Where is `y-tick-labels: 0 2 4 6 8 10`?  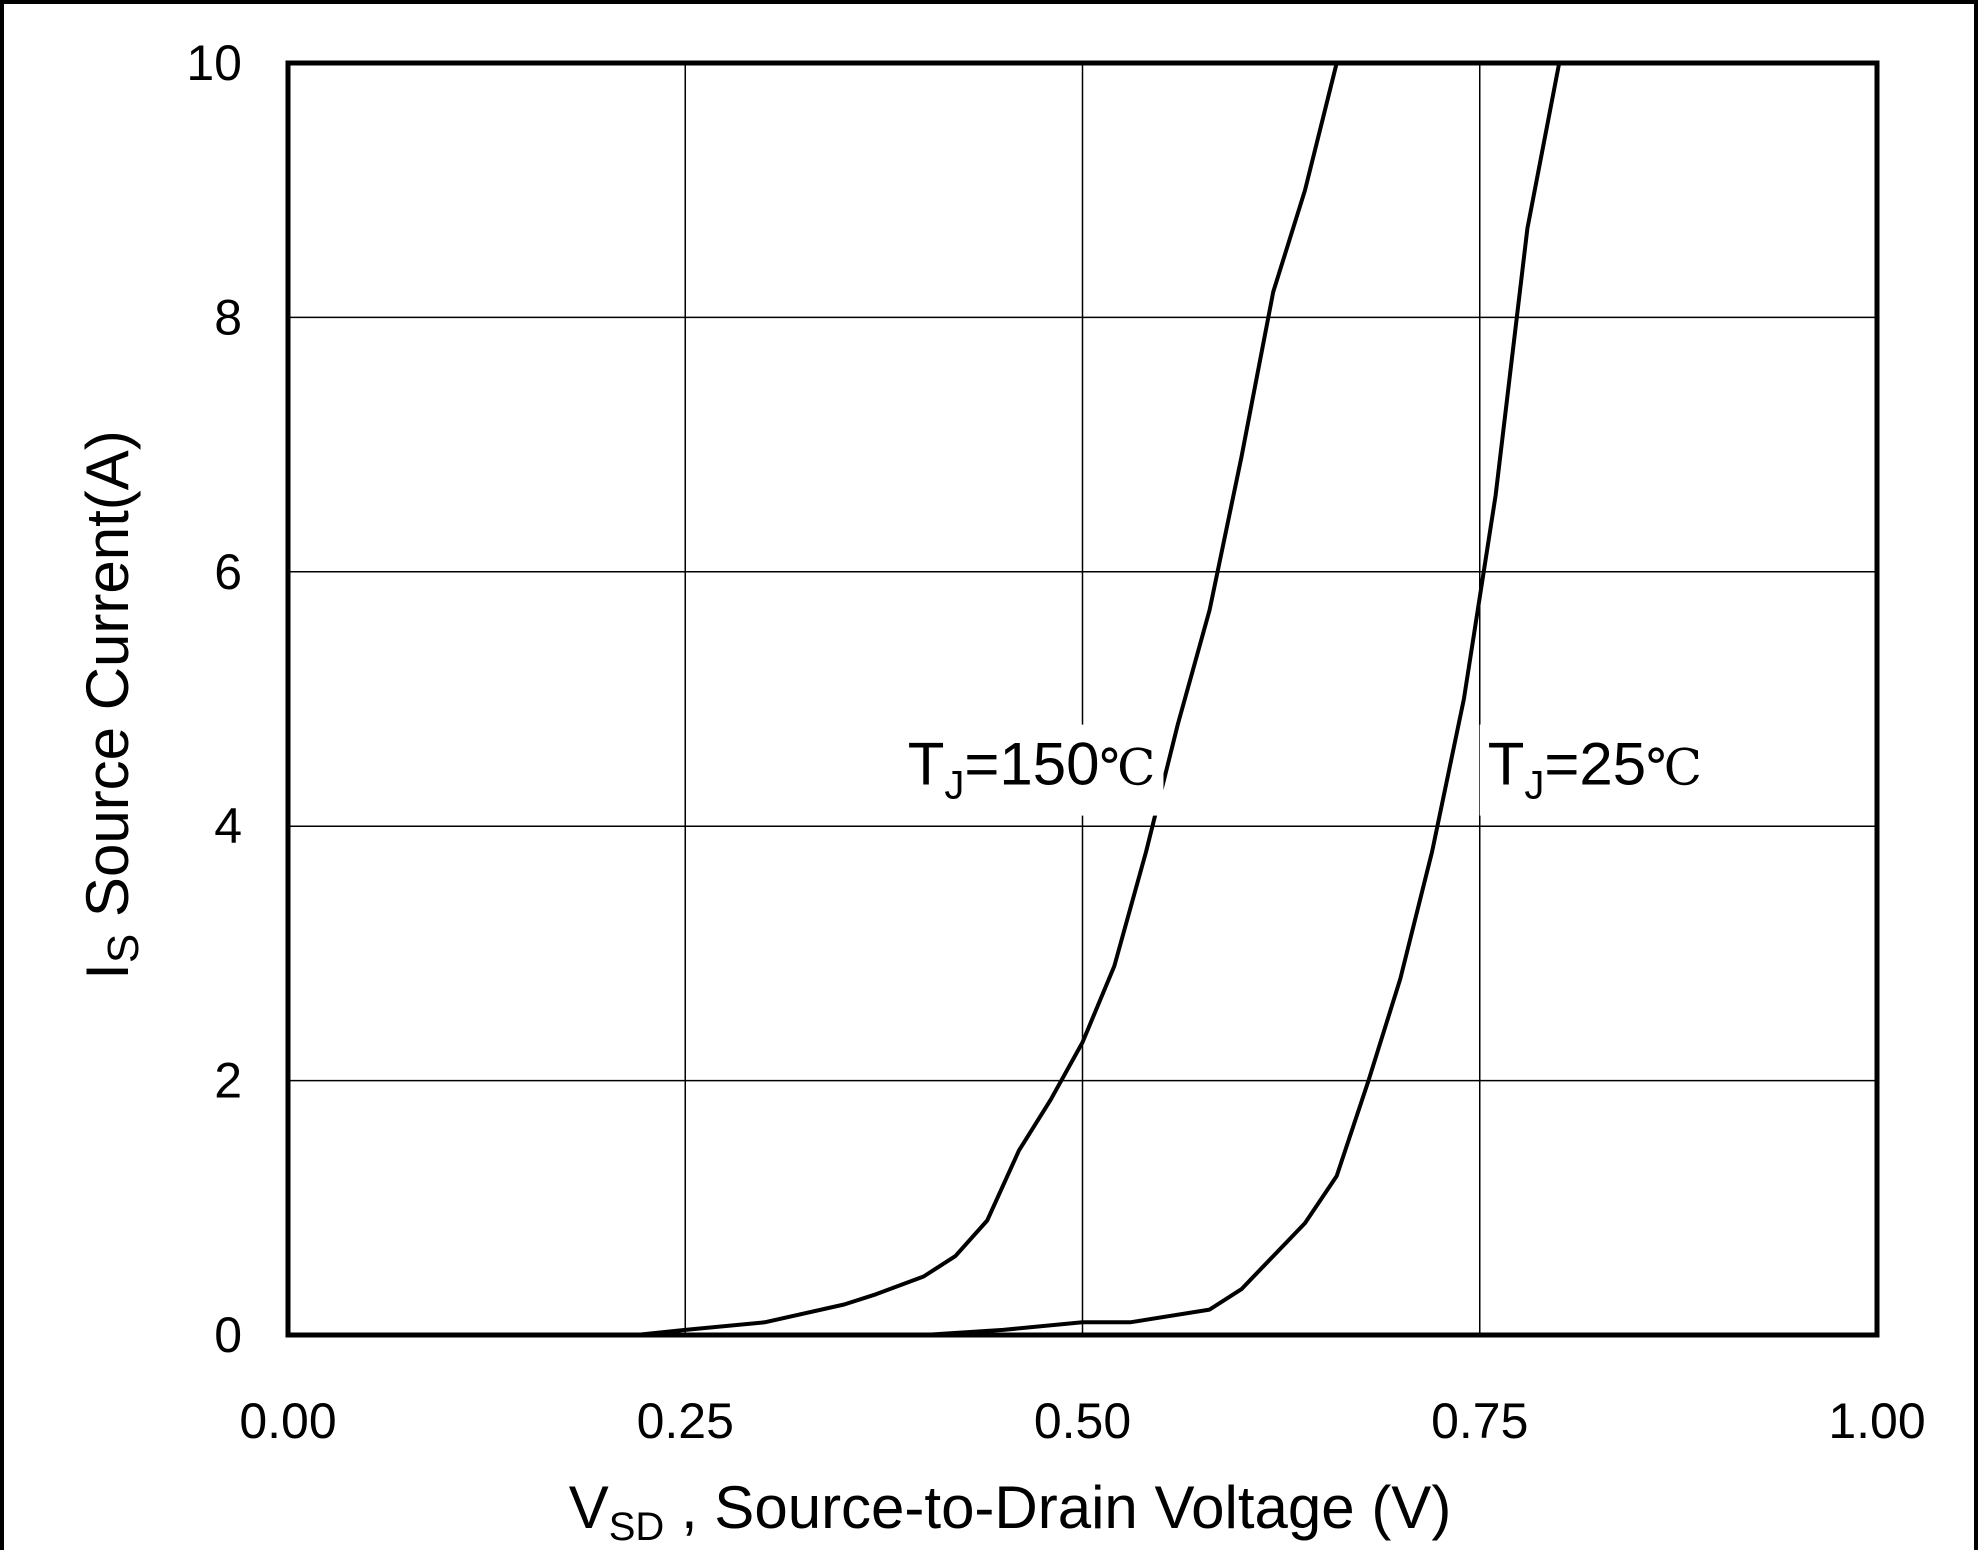 y-tick-labels: 0 2 4 6 8 10 is located at coordinates (214, 699).